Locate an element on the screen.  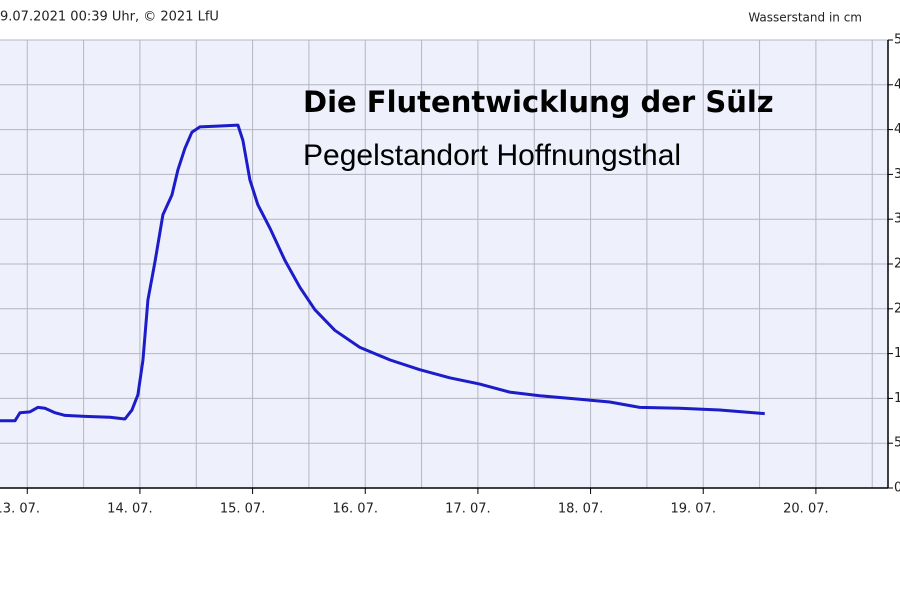
x-tick-label: 18. 07. is located at coordinates (580, 509).